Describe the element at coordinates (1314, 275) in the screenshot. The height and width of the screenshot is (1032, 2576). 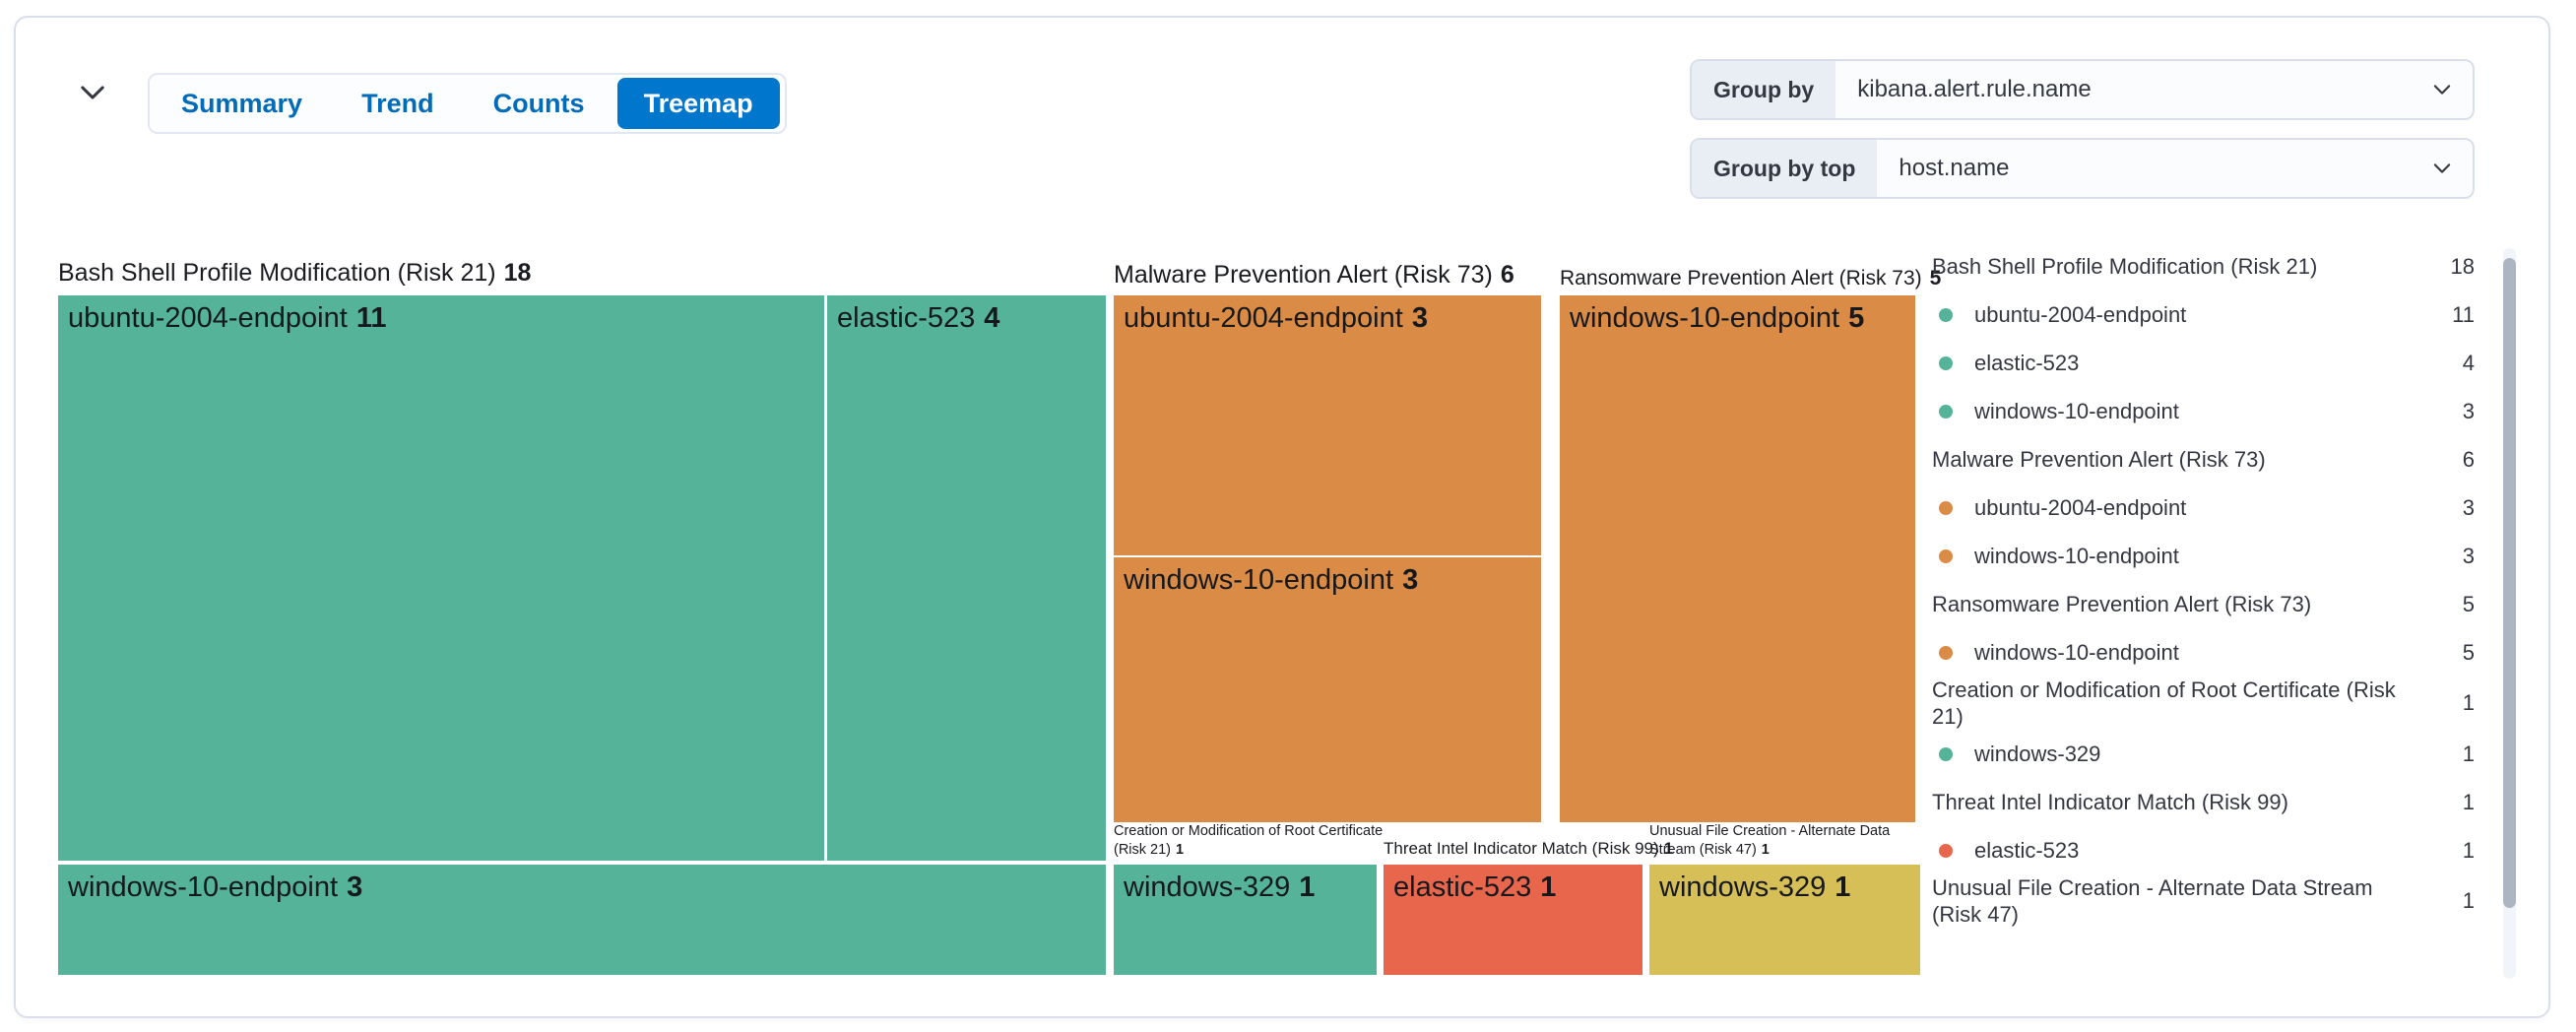
I see `section-header-malware: Malware Prevention Alert (Risk 73) 6` at that location.